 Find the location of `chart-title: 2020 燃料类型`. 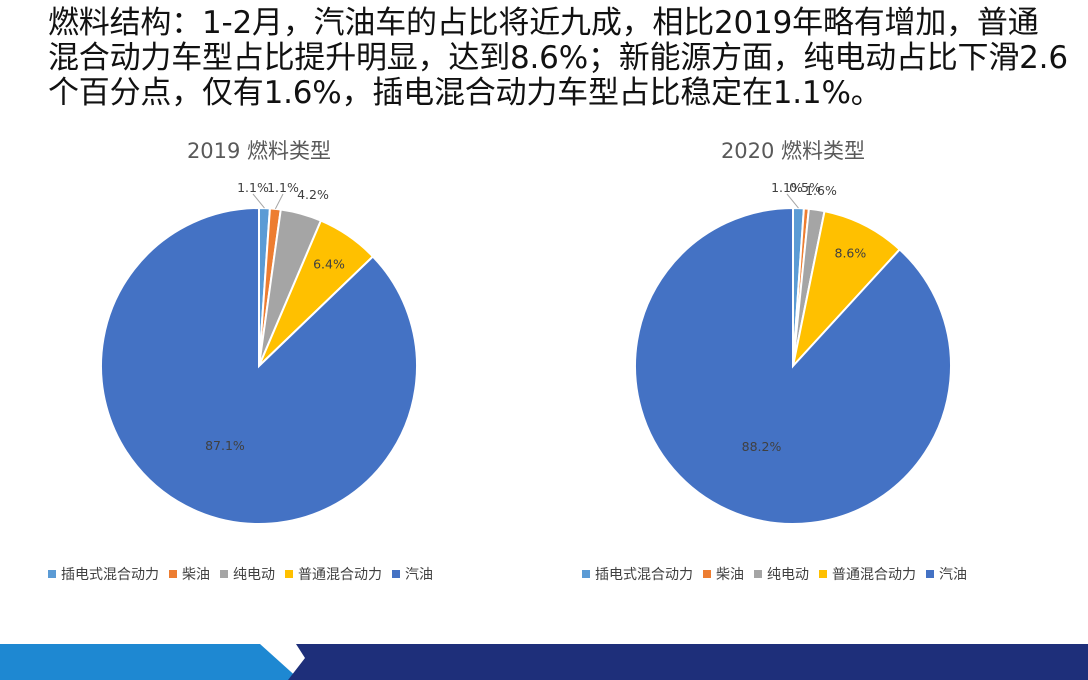

chart-title: 2020 燃料类型 is located at coordinates (793, 151).